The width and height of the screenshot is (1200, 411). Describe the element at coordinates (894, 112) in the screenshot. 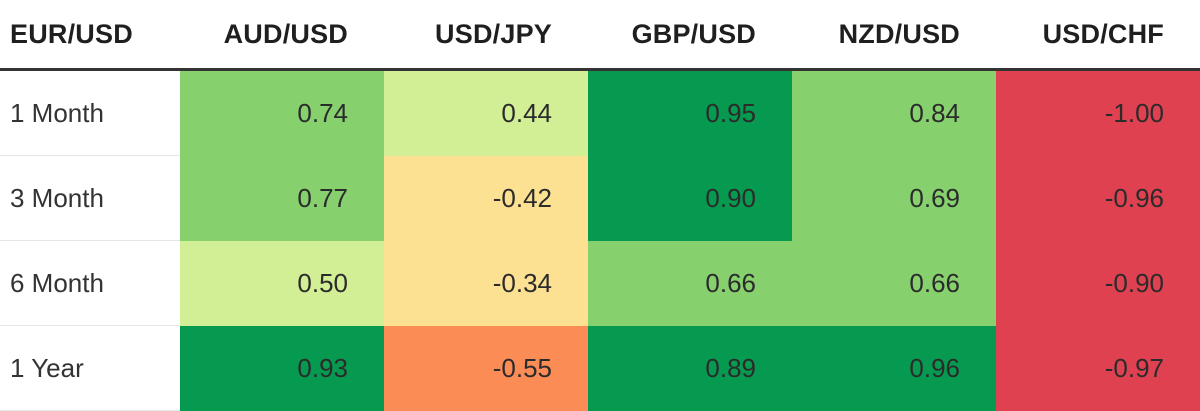

I see `correlation-cell: 0.84` at that location.